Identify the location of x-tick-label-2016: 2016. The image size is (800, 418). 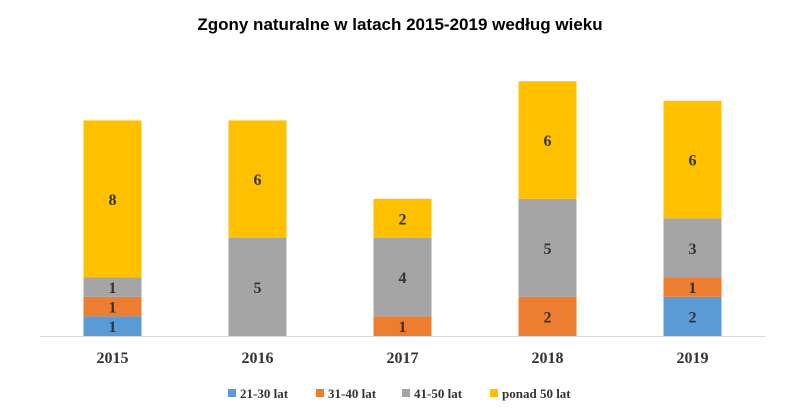
(258, 358).